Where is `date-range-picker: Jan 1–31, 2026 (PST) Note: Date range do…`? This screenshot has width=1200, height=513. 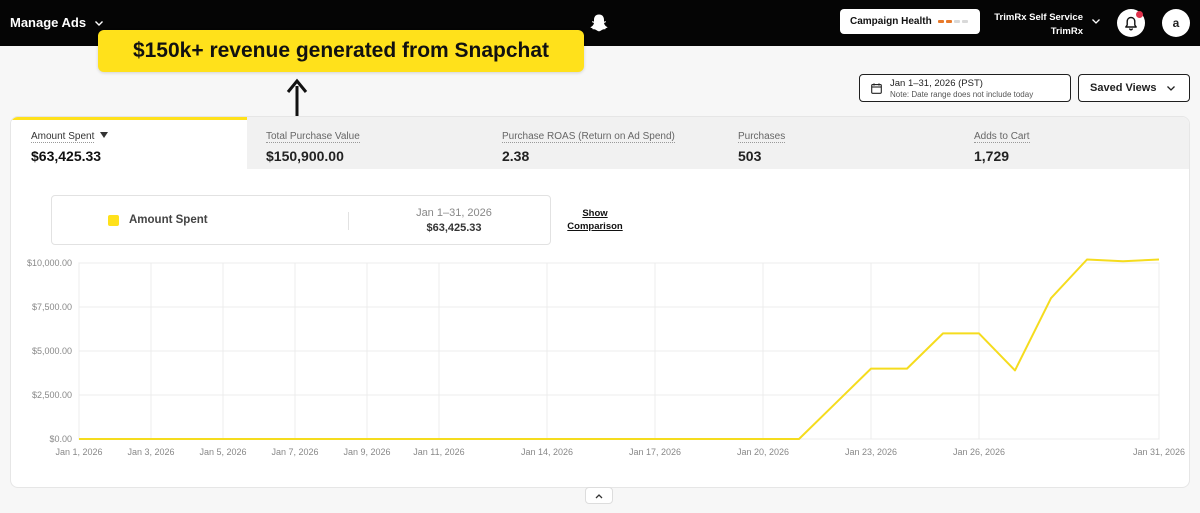 date-range-picker: Jan 1–31, 2026 (PST) Note: Date range do… is located at coordinates (965, 88).